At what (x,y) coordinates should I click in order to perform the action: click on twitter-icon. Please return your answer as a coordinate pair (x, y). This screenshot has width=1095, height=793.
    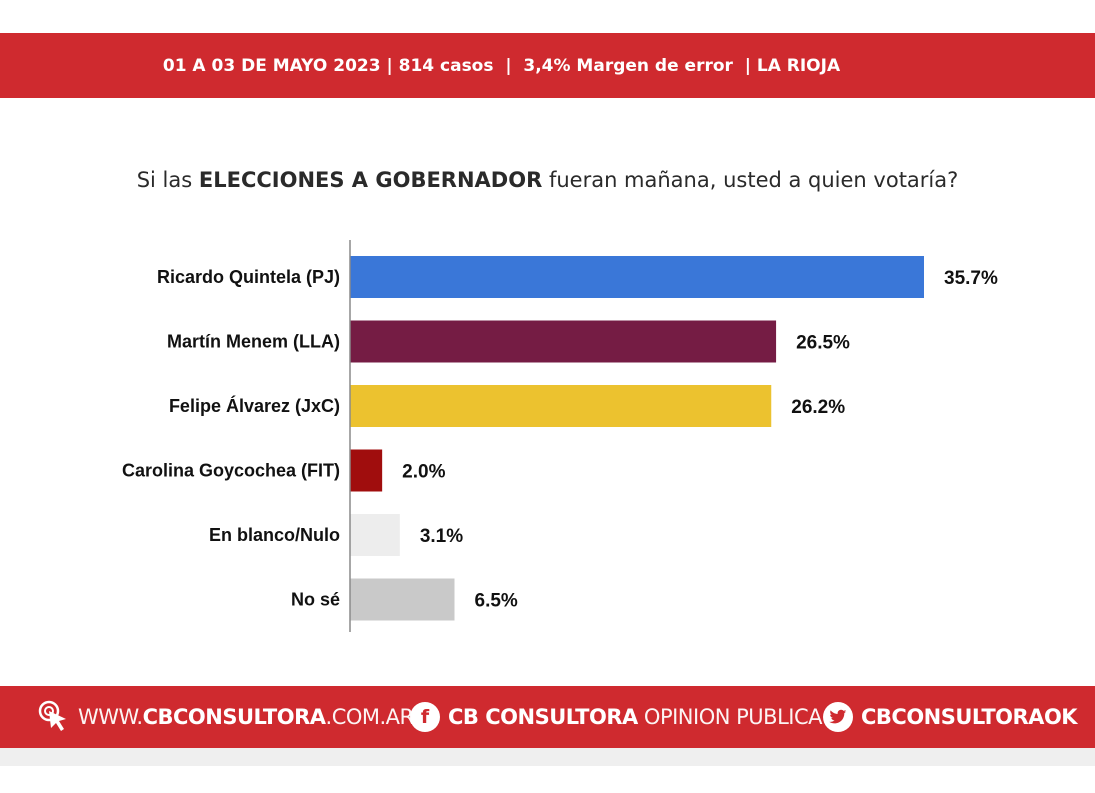
    Looking at the image, I should click on (838, 717).